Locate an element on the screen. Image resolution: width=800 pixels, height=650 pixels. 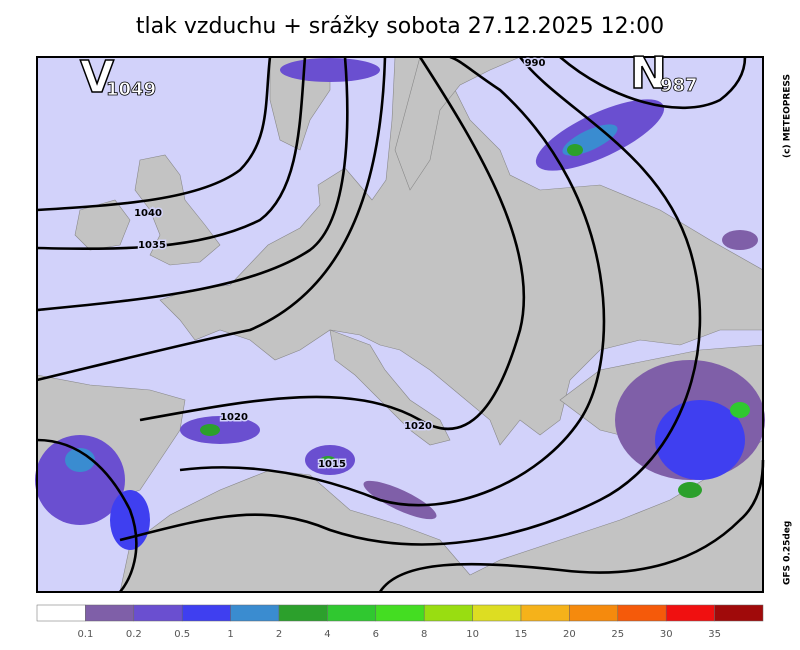
legend-label: 30 is located at coordinates (666, 634).